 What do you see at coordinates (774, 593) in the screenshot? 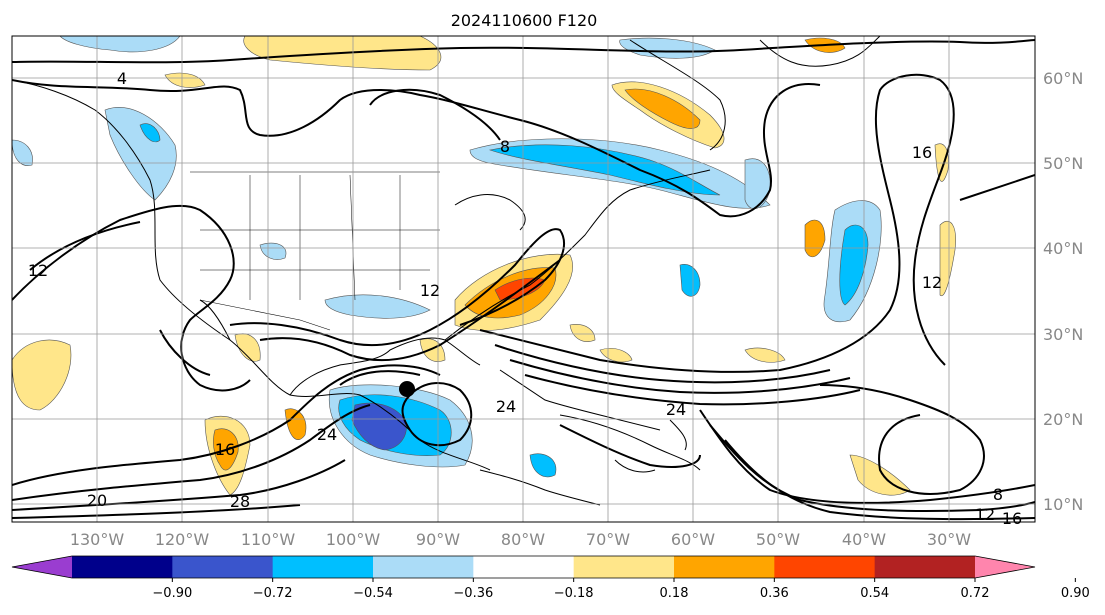
I see `colorbar-tick-label: 0.36` at bounding box center [774, 593].